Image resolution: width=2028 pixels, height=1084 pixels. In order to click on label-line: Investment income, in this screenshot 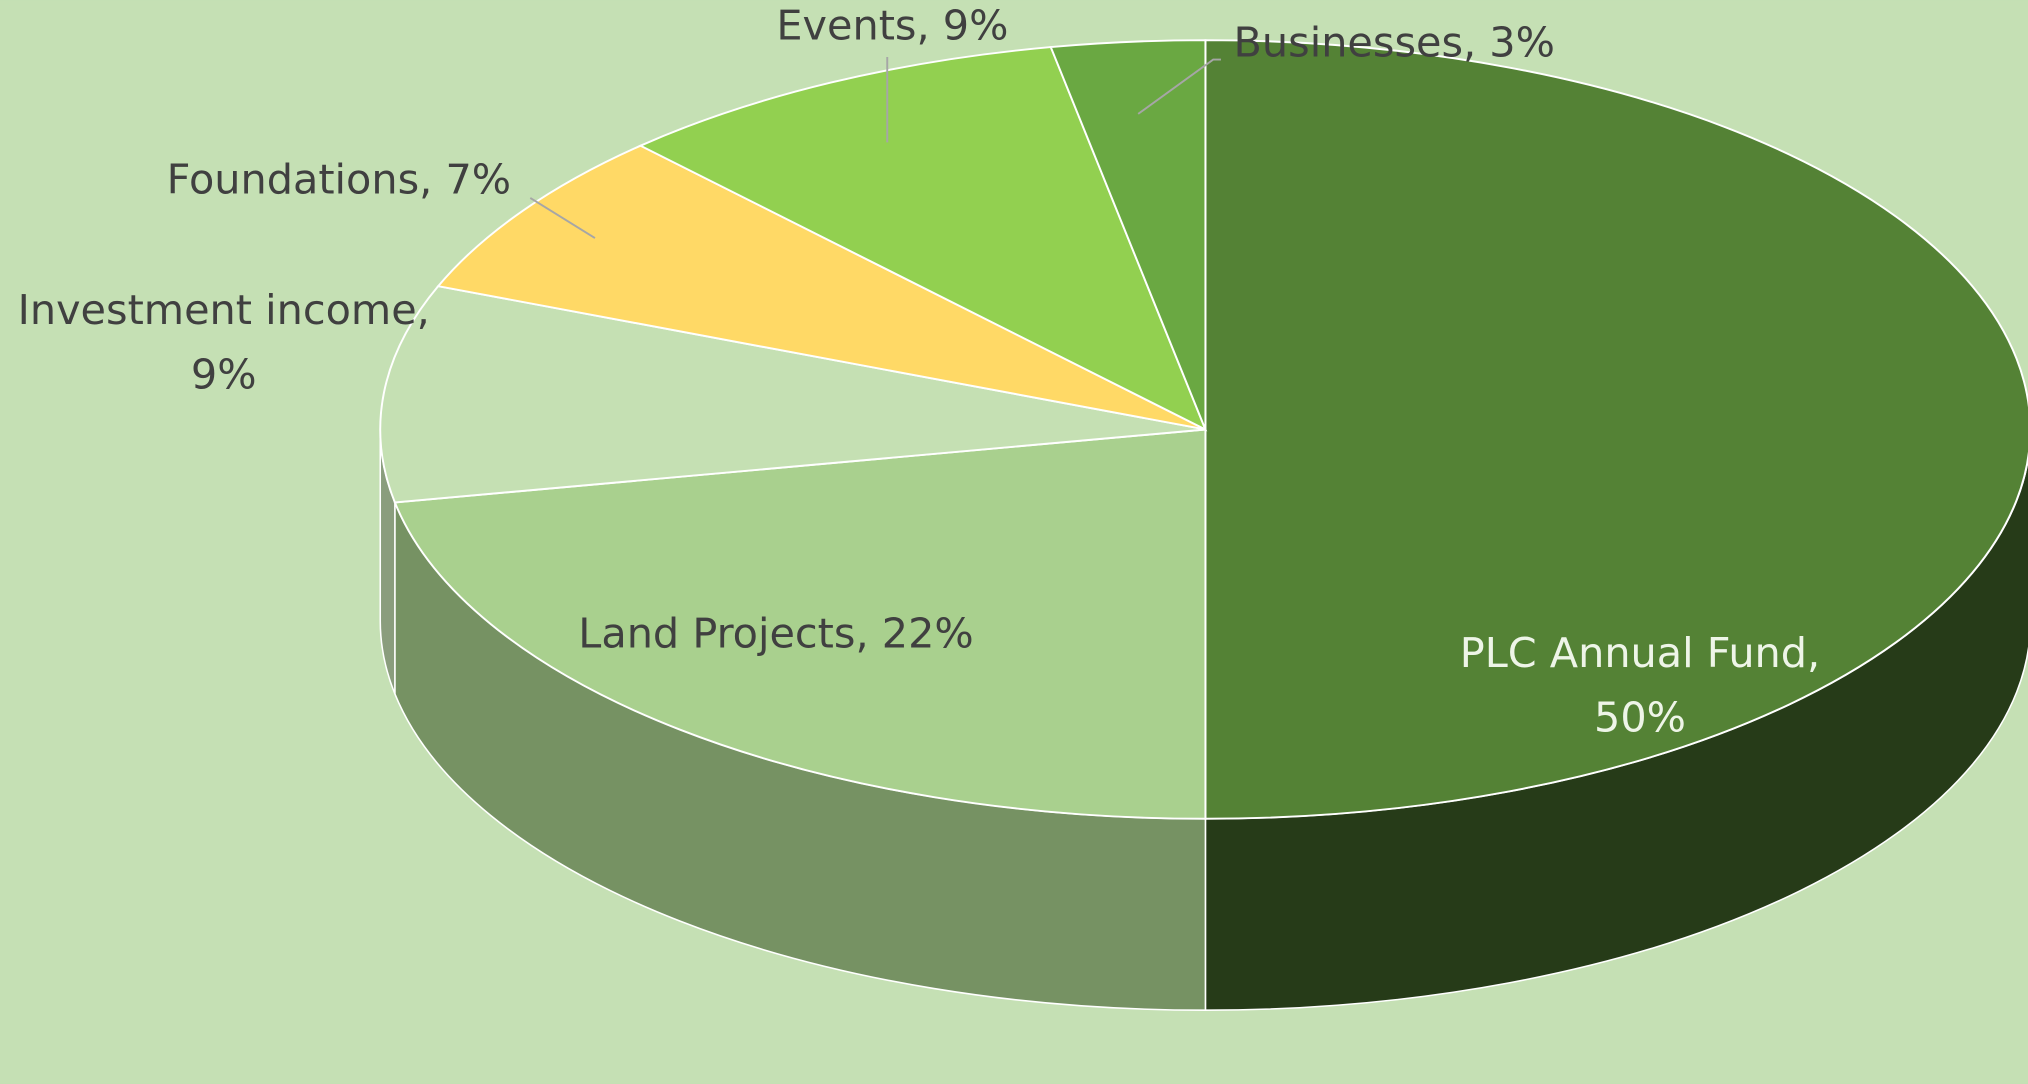, I will do `click(224, 310)`.